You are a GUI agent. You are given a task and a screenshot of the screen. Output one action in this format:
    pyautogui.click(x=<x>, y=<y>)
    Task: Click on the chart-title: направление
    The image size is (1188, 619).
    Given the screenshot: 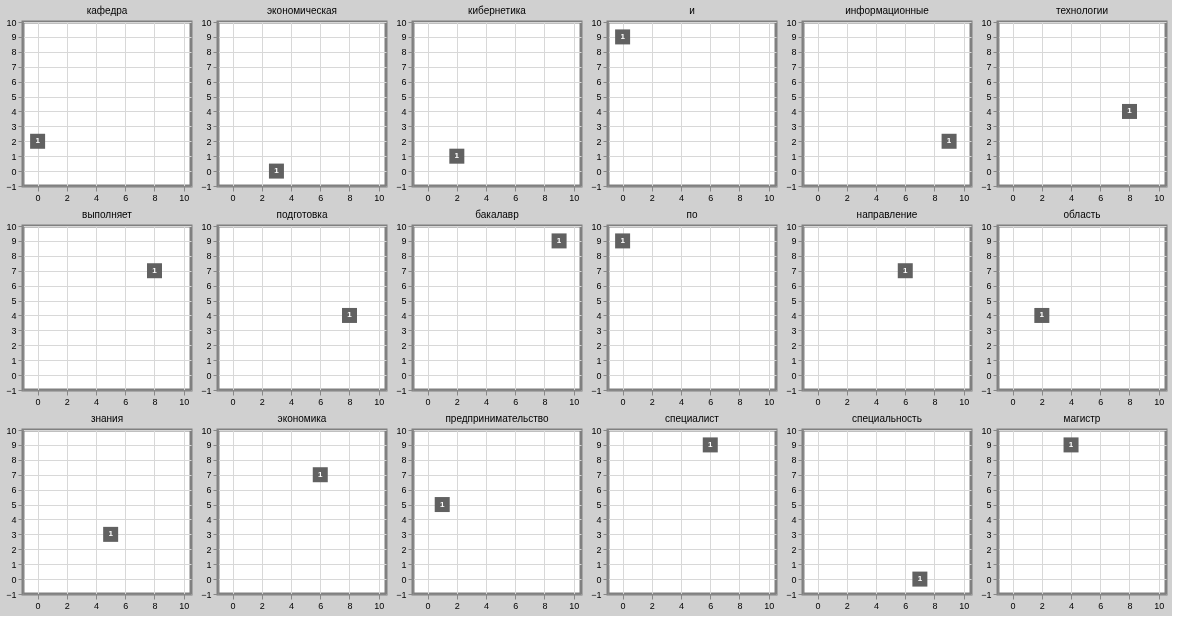 What is the action you would take?
    pyautogui.click(x=887, y=214)
    